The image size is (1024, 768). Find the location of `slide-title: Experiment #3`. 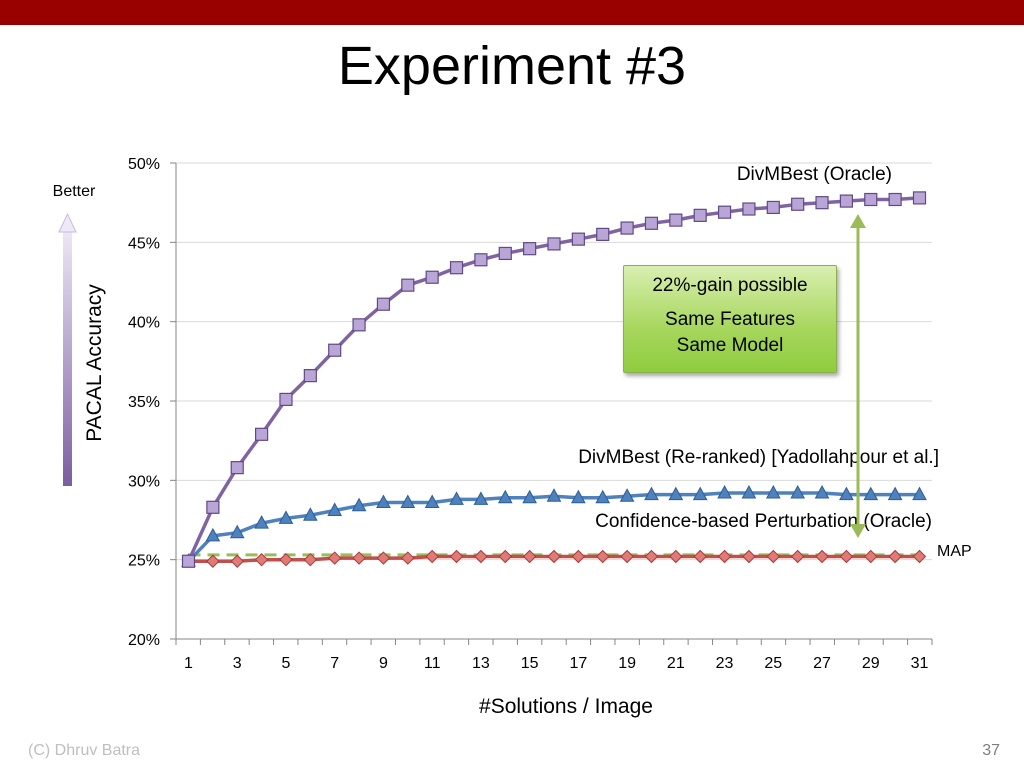

slide-title: Experiment #3 is located at coordinates (512, 66).